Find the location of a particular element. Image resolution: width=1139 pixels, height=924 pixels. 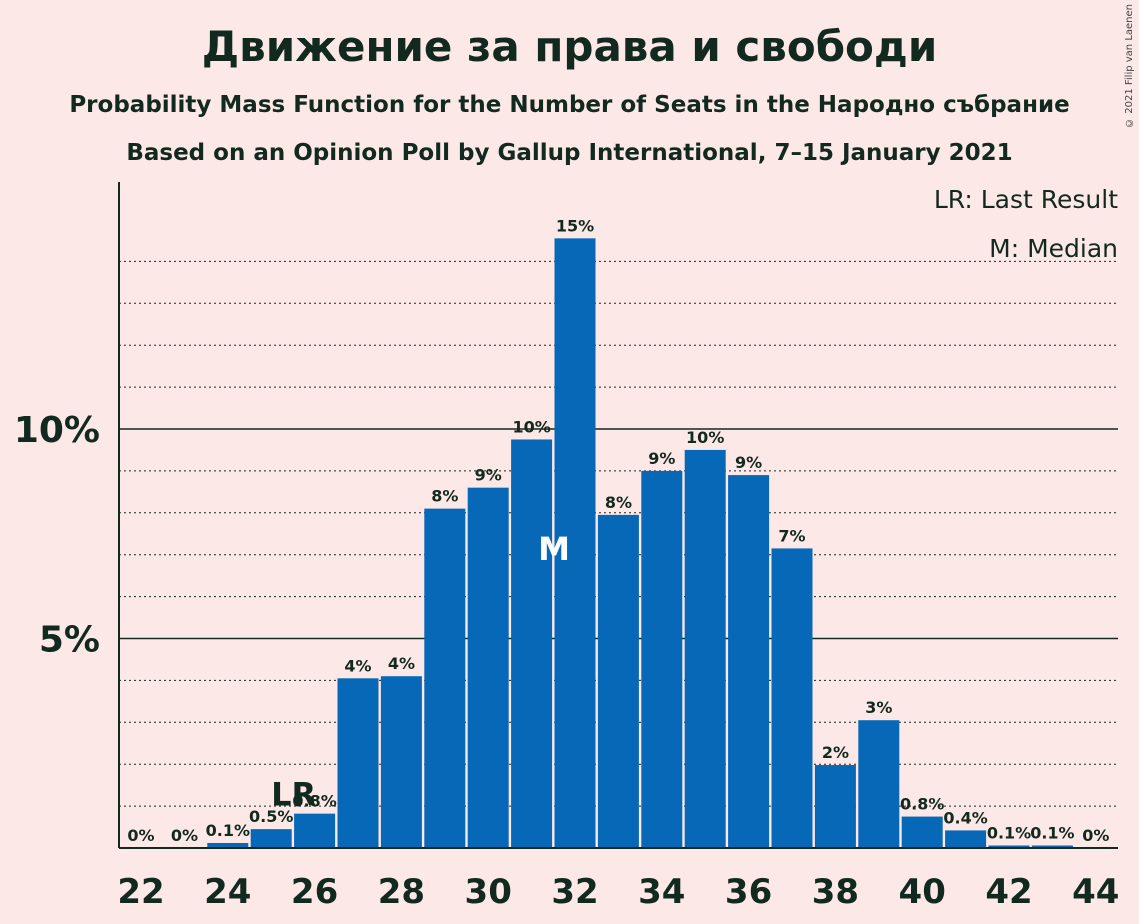

x-tick-label: 22 is located at coordinates (140, 892).